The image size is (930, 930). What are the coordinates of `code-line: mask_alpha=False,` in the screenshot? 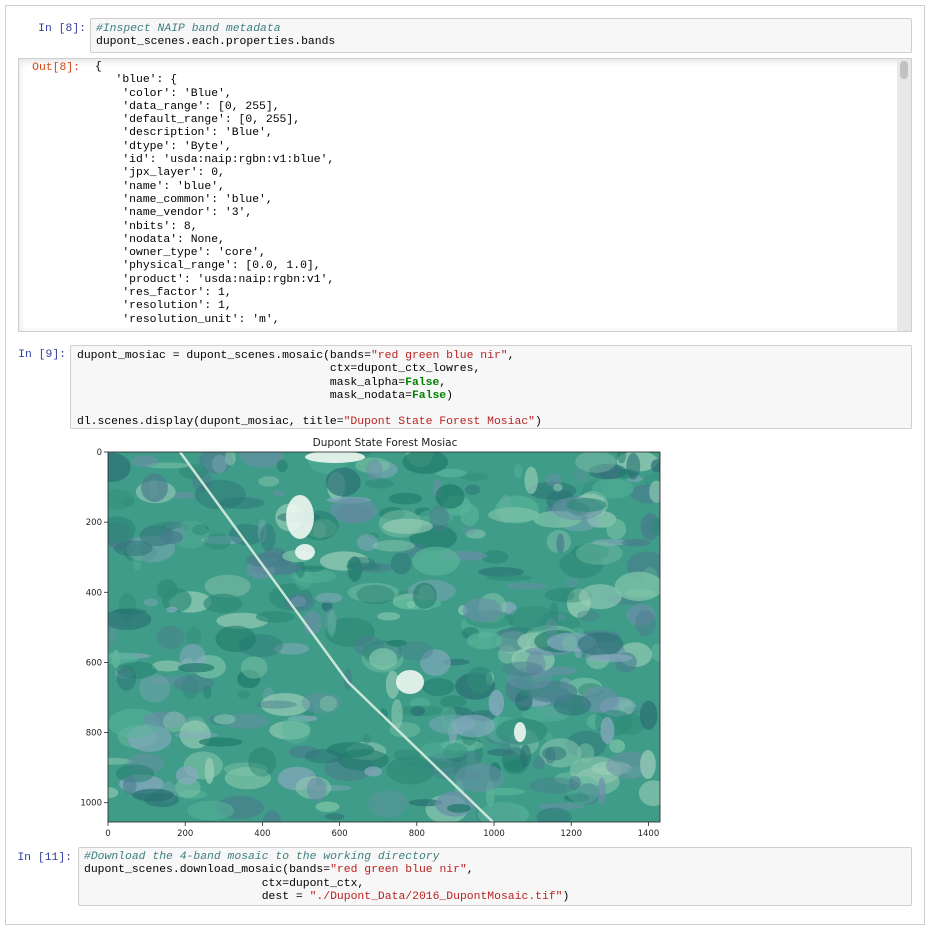 It's located at (262, 382).